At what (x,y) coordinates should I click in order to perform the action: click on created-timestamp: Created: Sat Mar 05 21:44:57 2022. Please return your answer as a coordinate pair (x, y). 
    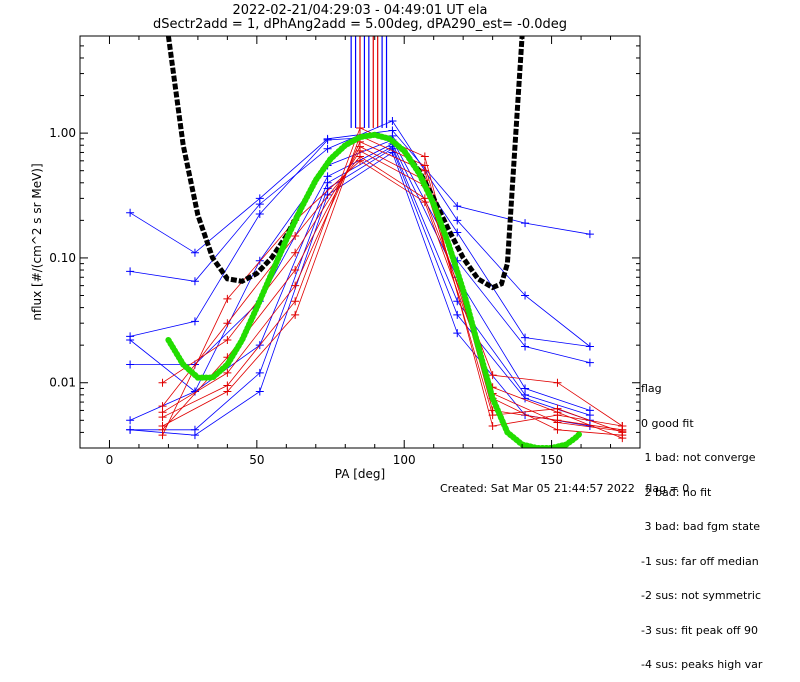
    Looking at the image, I should click on (537, 488).